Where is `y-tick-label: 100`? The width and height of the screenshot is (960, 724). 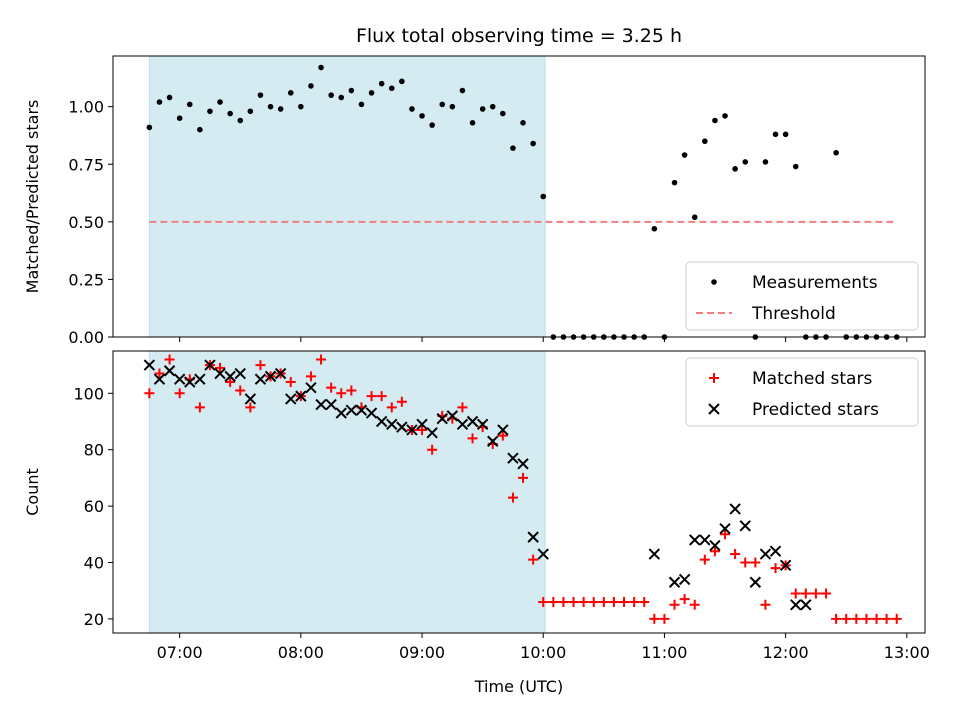
y-tick-label: 100 is located at coordinates (88, 393).